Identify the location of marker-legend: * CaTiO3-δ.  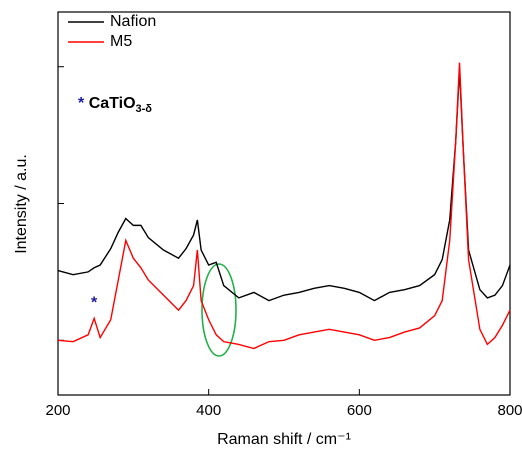
(115, 105).